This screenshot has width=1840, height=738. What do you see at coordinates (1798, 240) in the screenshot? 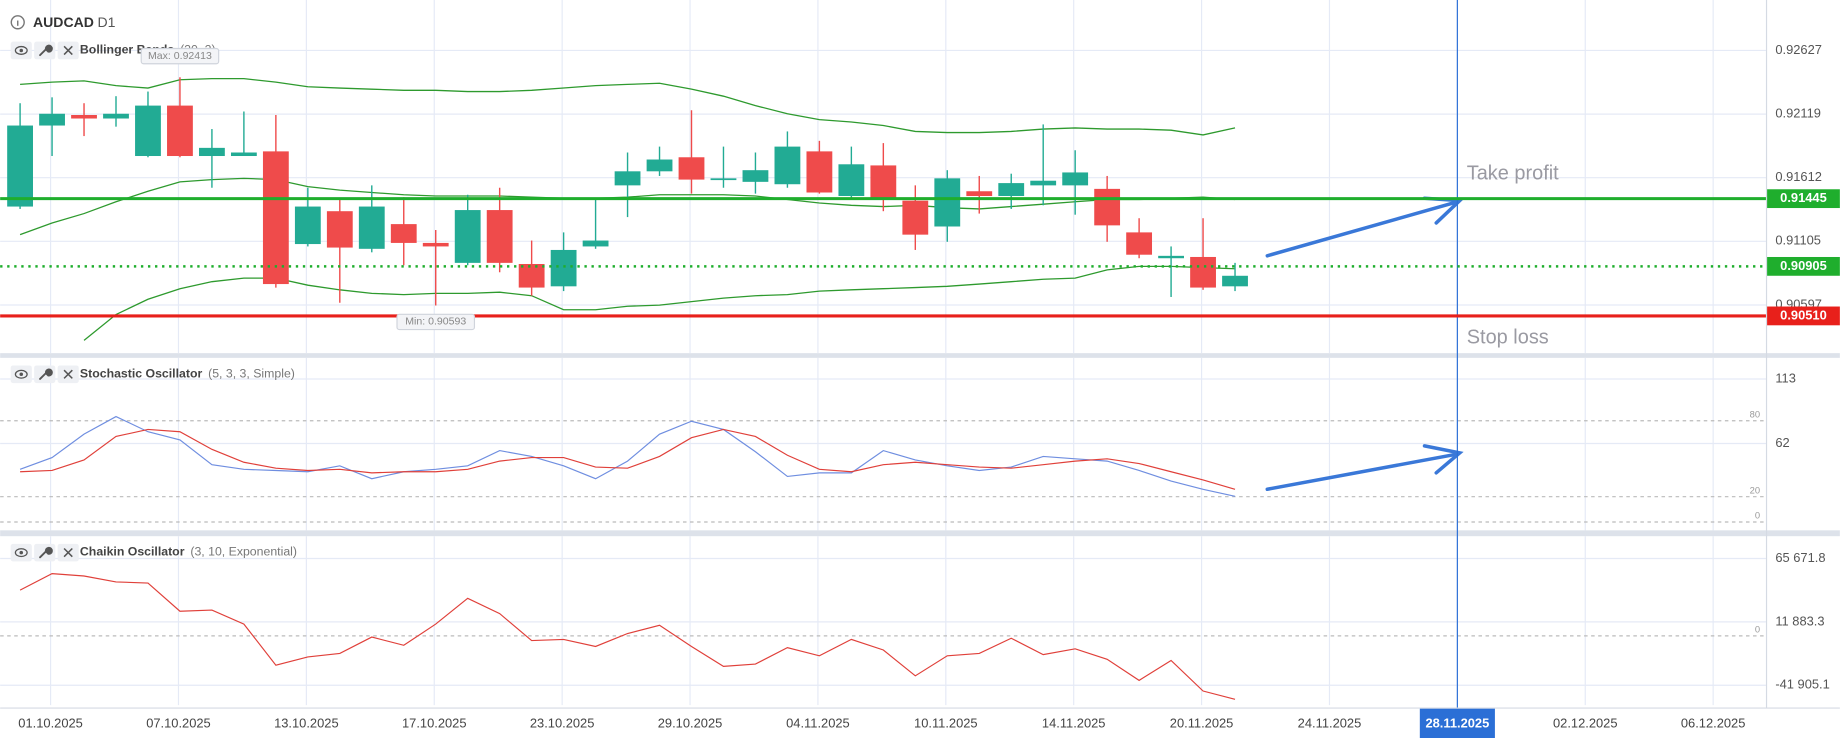
I see `y-tick-label: 0.91105` at bounding box center [1798, 240].